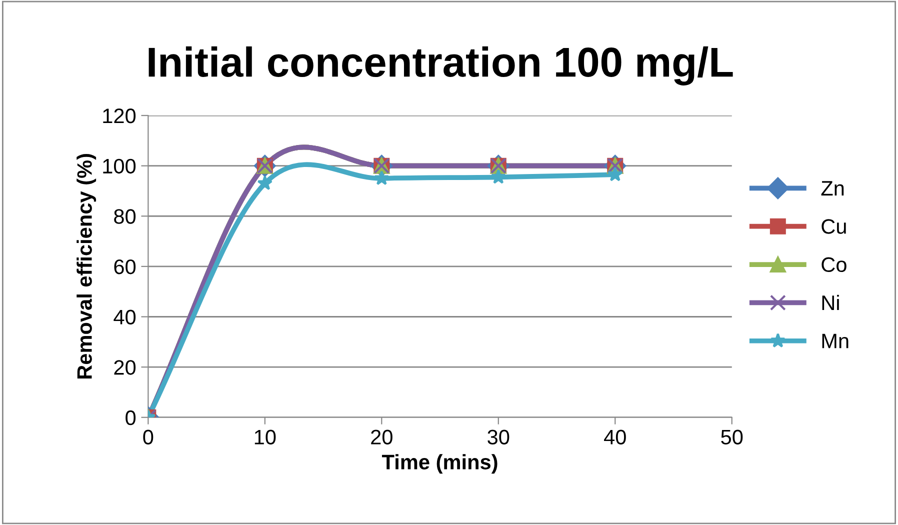 The height and width of the screenshot is (525, 898). I want to click on legend-label: Ni, so click(830, 302).